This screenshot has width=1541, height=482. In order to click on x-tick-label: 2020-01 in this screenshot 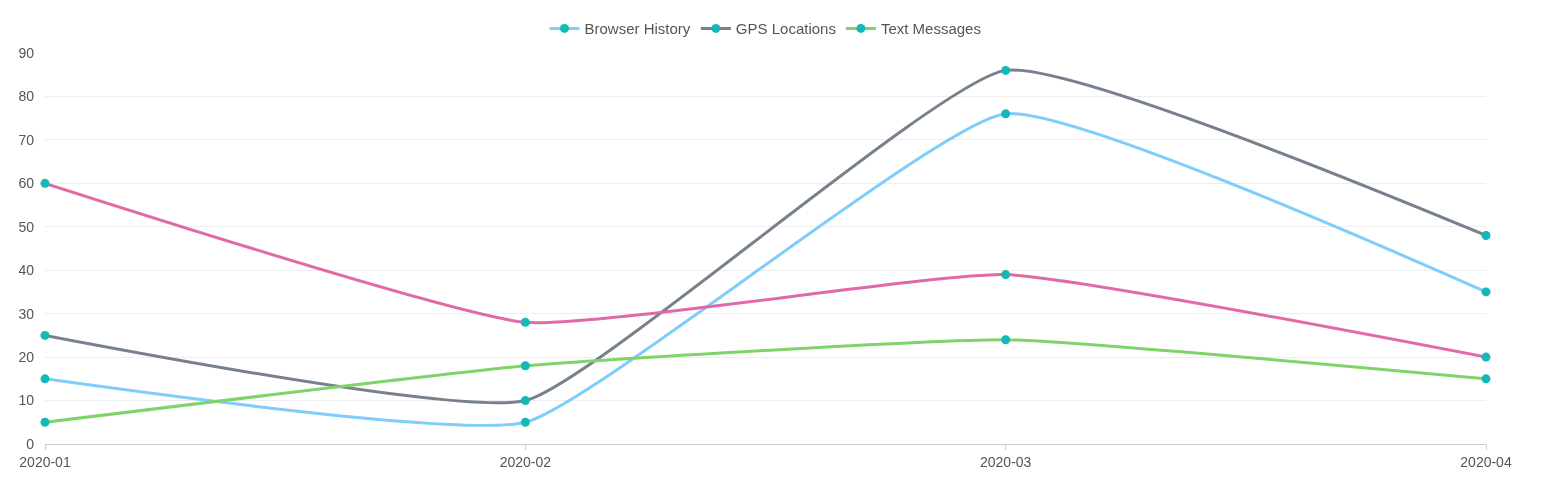, I will do `click(45, 461)`.